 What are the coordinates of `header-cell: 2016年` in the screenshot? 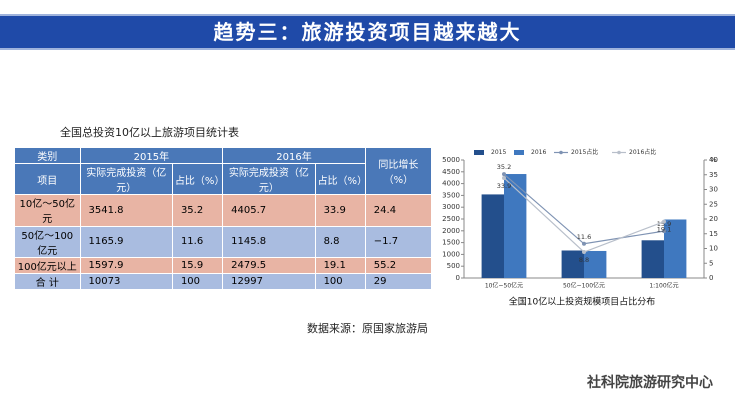 It's located at (294, 155).